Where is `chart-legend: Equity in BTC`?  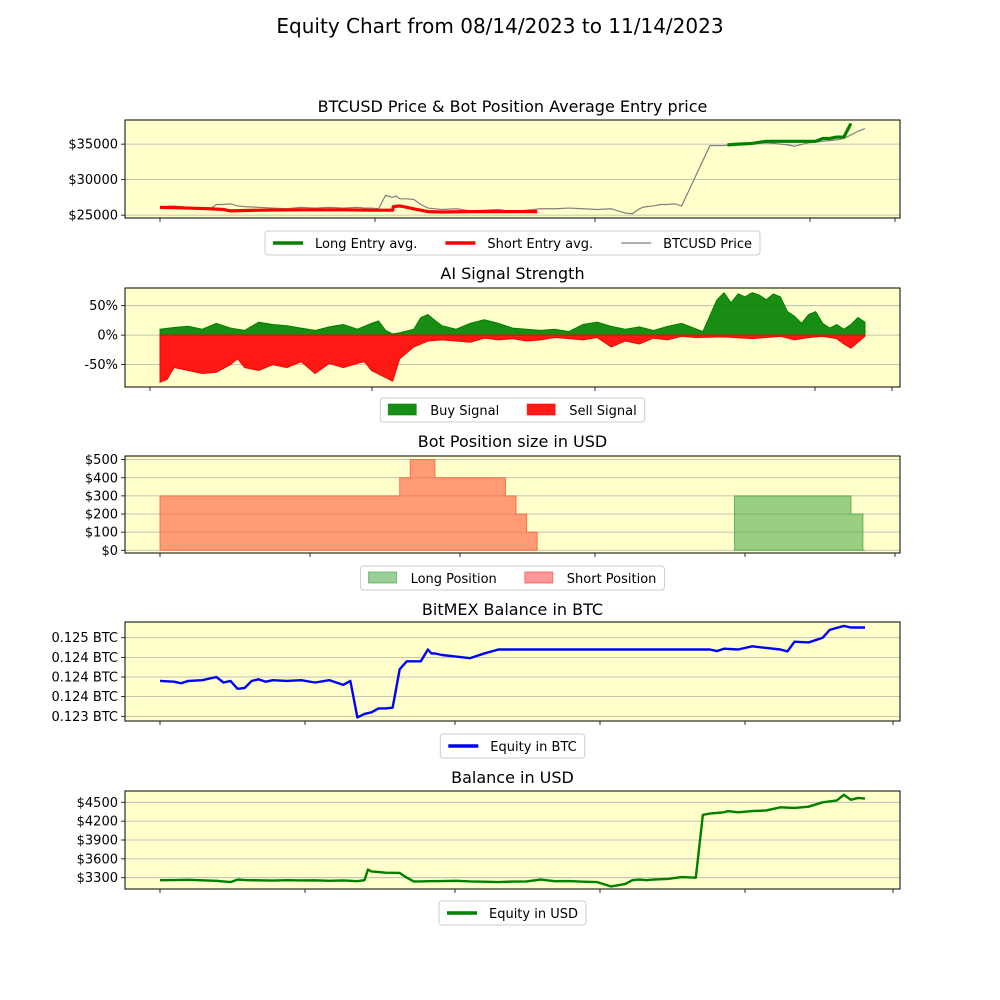
chart-legend: Equity in BTC is located at coordinates (512, 746).